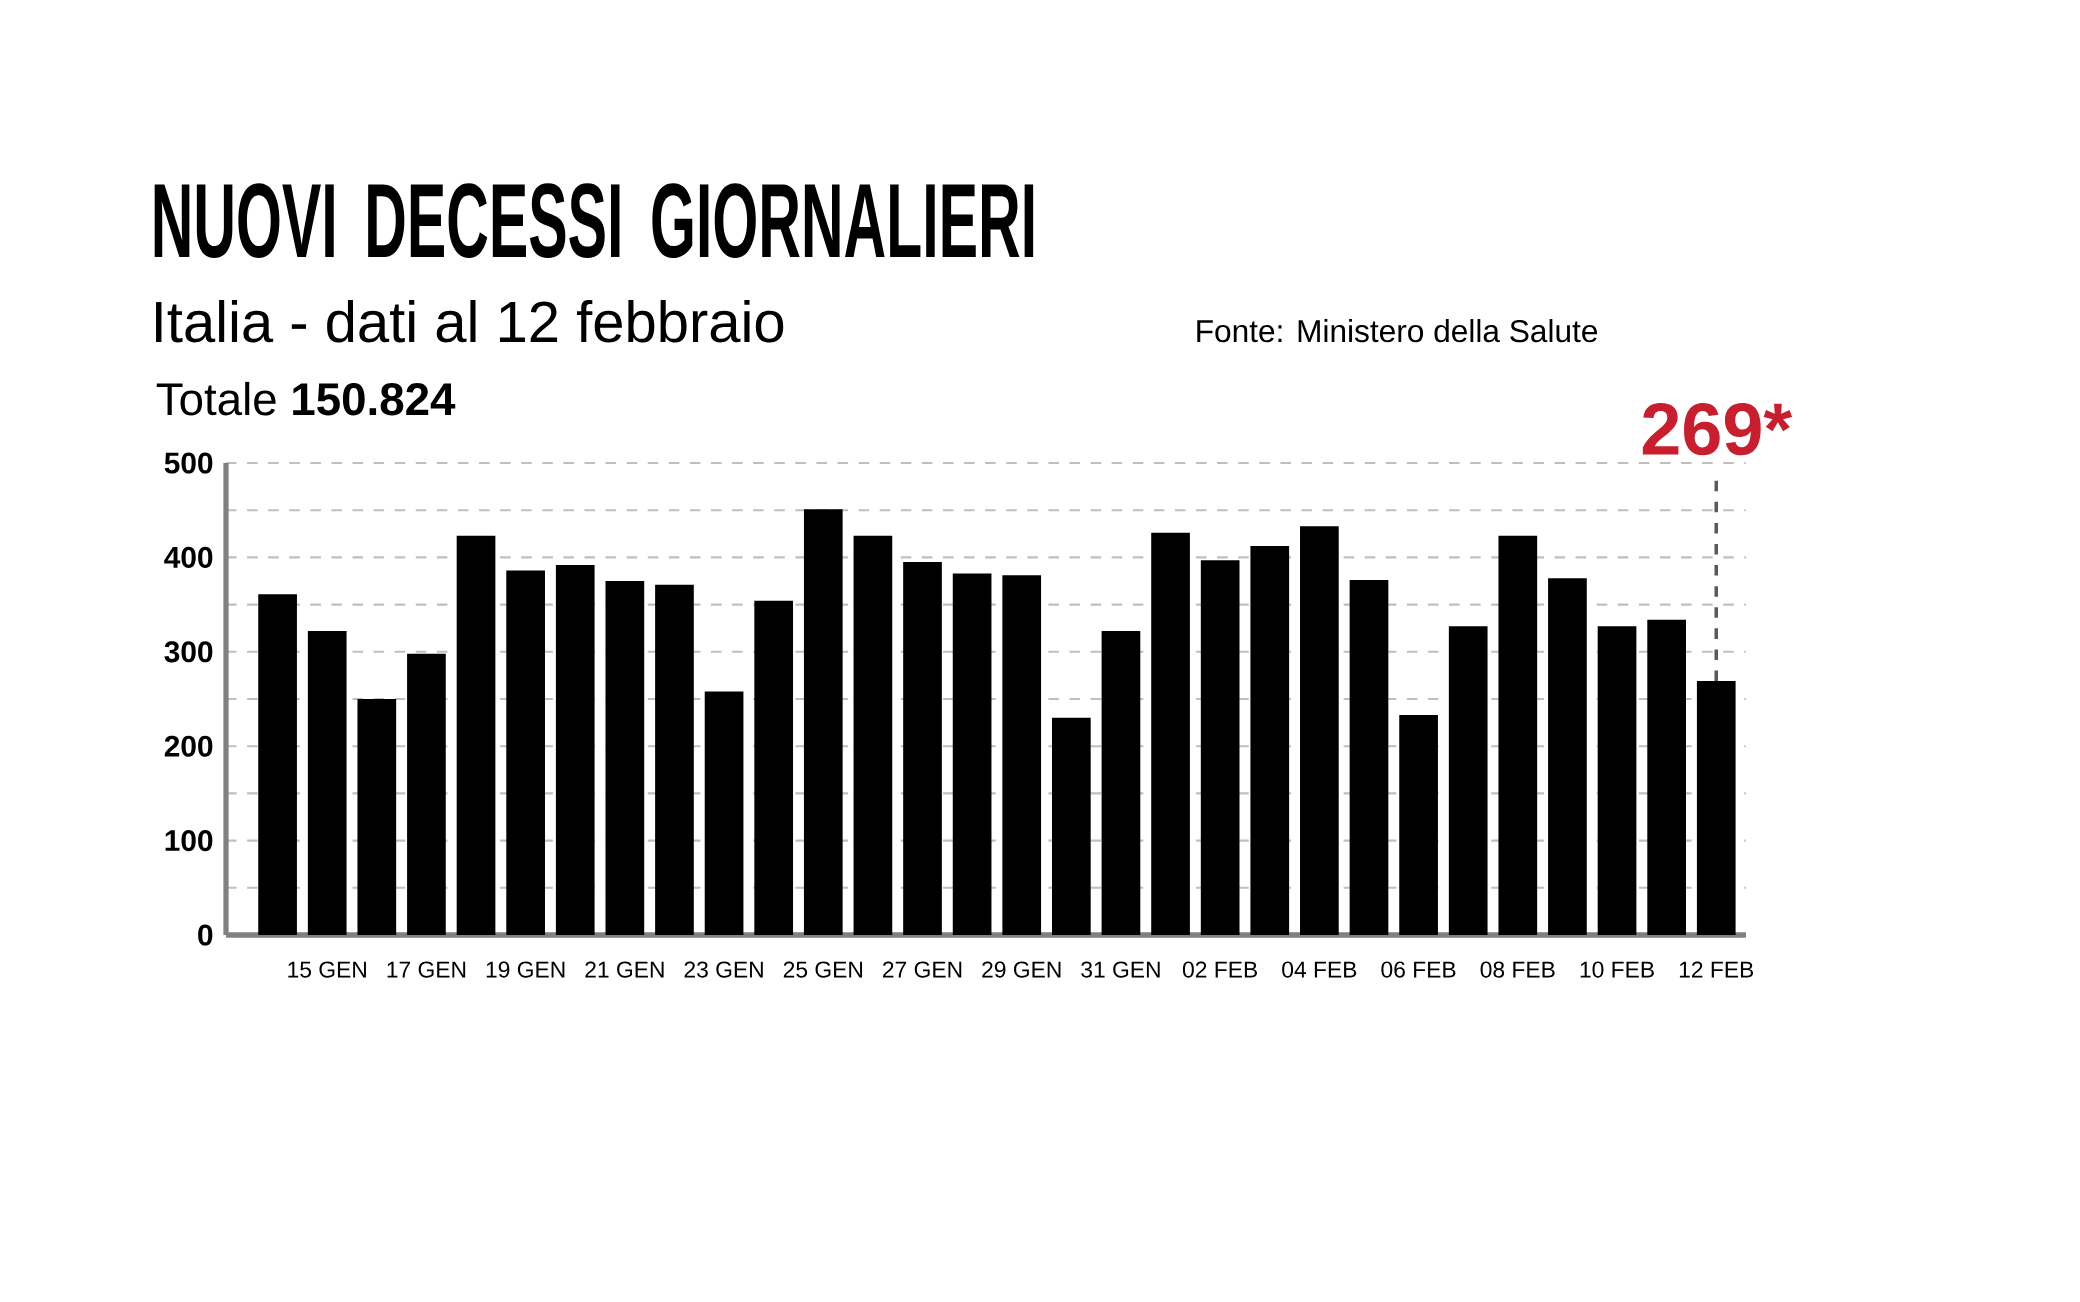 This screenshot has width=2080, height=1302. I want to click on x-tick-label: 12 FEB, so click(1716, 969).